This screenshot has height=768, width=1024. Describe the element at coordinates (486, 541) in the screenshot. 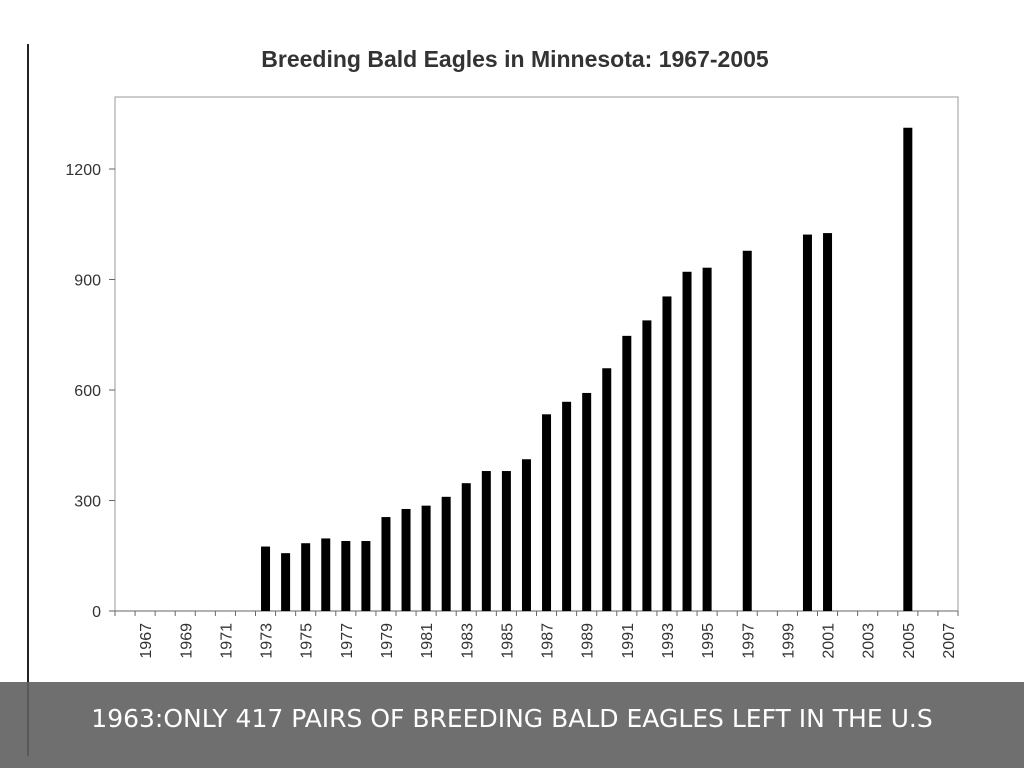

I see `bar-1984` at that location.